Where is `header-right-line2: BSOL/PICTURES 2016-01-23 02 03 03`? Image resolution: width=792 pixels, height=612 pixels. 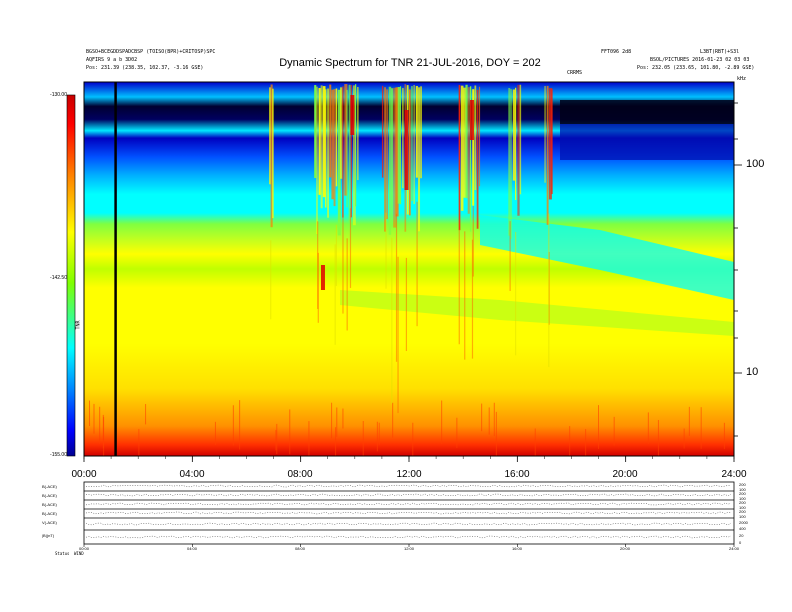 header-right-line2: BSOL/PICTURES 2016-01-23 02 03 03 is located at coordinates (700, 60).